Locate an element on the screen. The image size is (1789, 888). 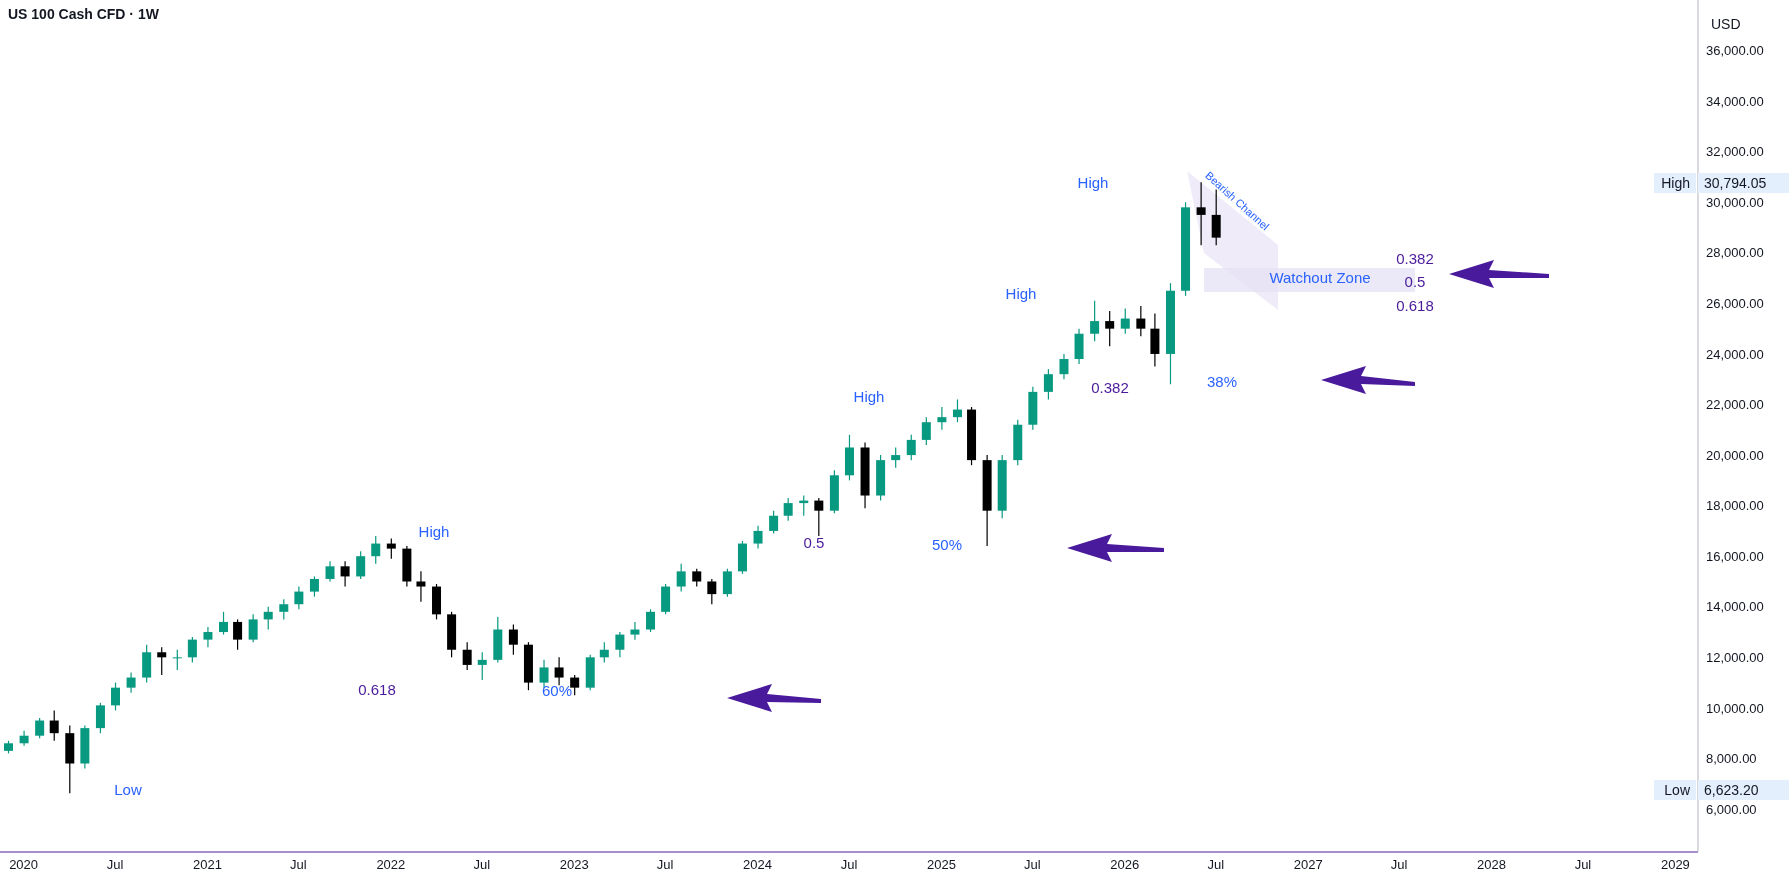
y-tick-label: 18,000.00 is located at coordinates (1735, 506).